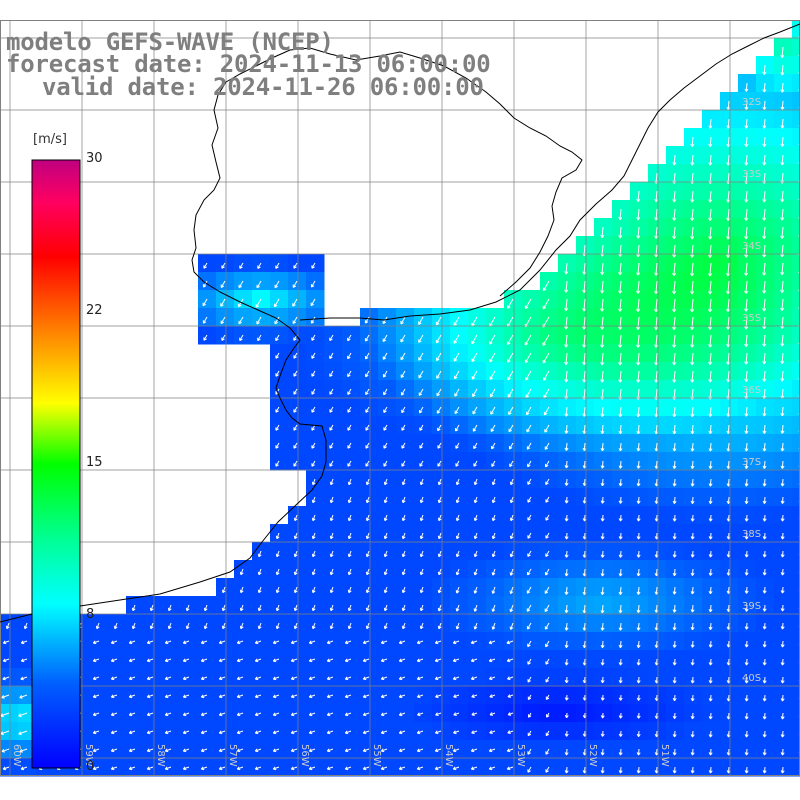  What do you see at coordinates (340, 755) in the screenshot?
I see `longitude-labels: 60W 59W 58W 57W 56W 55W 54W 53W 52W 51W` at bounding box center [340, 755].